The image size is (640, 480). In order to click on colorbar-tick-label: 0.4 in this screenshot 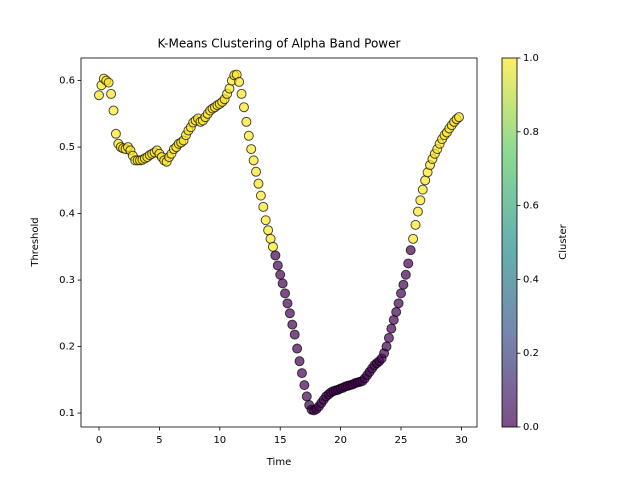, I will do `click(531, 279)`.